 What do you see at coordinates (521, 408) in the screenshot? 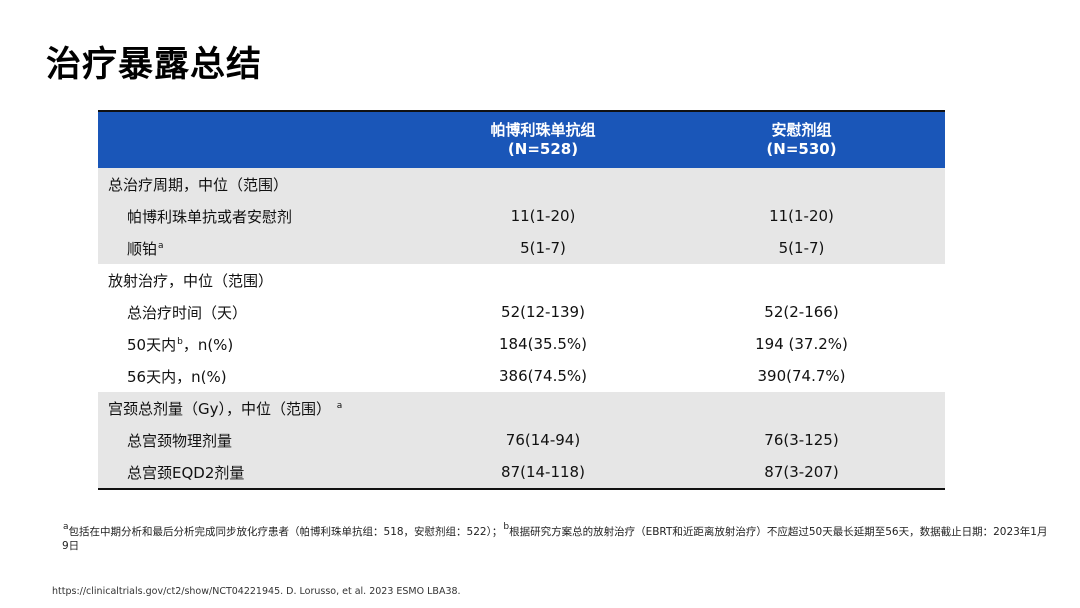
I see `group-header-row: 宫颈总剂量（Gy），中位（范围） a` at bounding box center [521, 408].